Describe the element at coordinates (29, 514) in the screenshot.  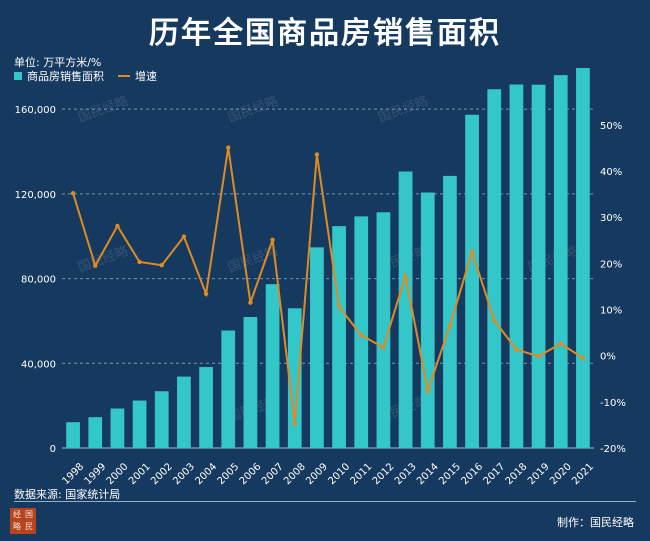
I see `seal-char: 国` at that location.